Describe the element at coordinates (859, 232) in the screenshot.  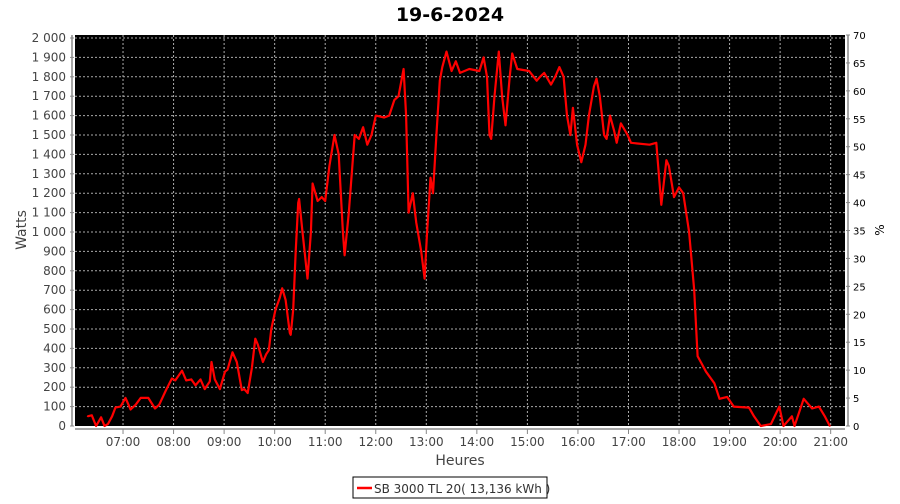
I see `y2-tick-label: 35` at that location.